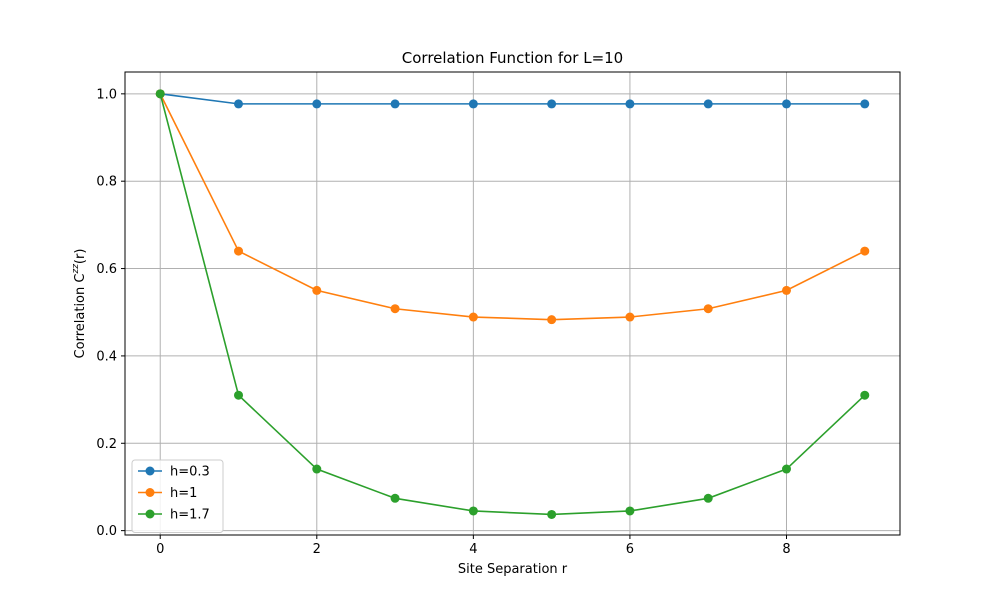 The width and height of the screenshot is (1000, 600). I want to click on x-tick-label: 8, so click(786, 549).